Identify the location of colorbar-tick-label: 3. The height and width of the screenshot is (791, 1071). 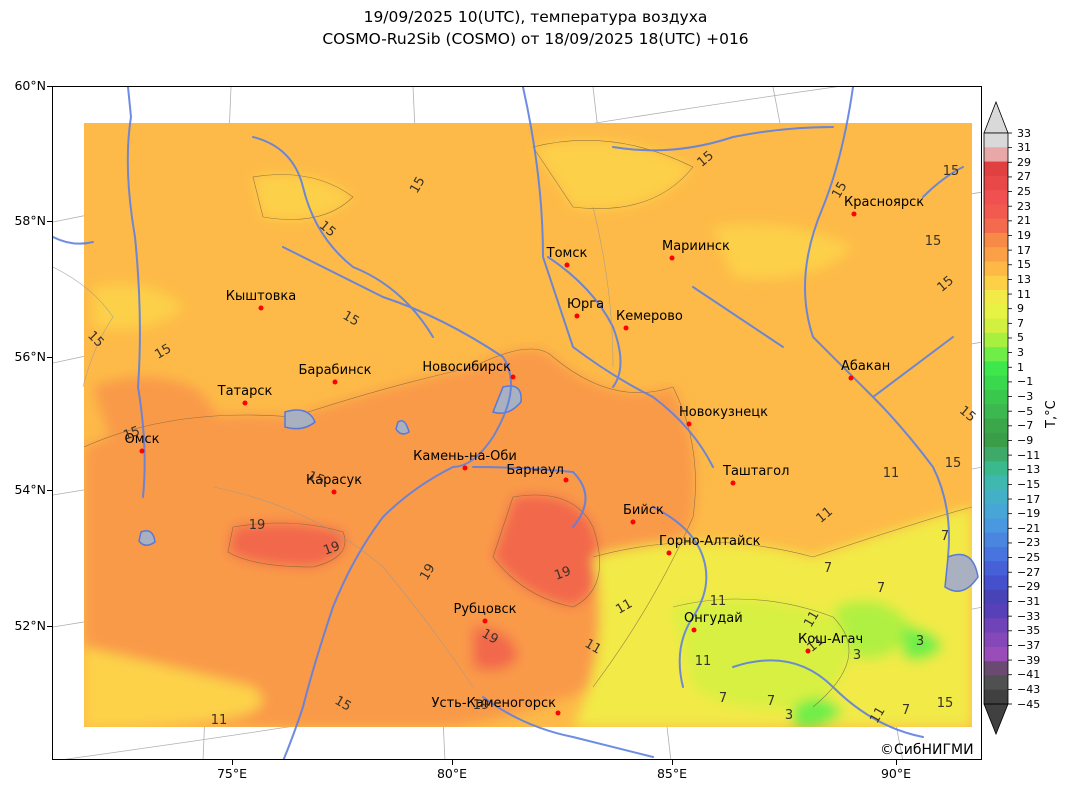
(1020, 353).